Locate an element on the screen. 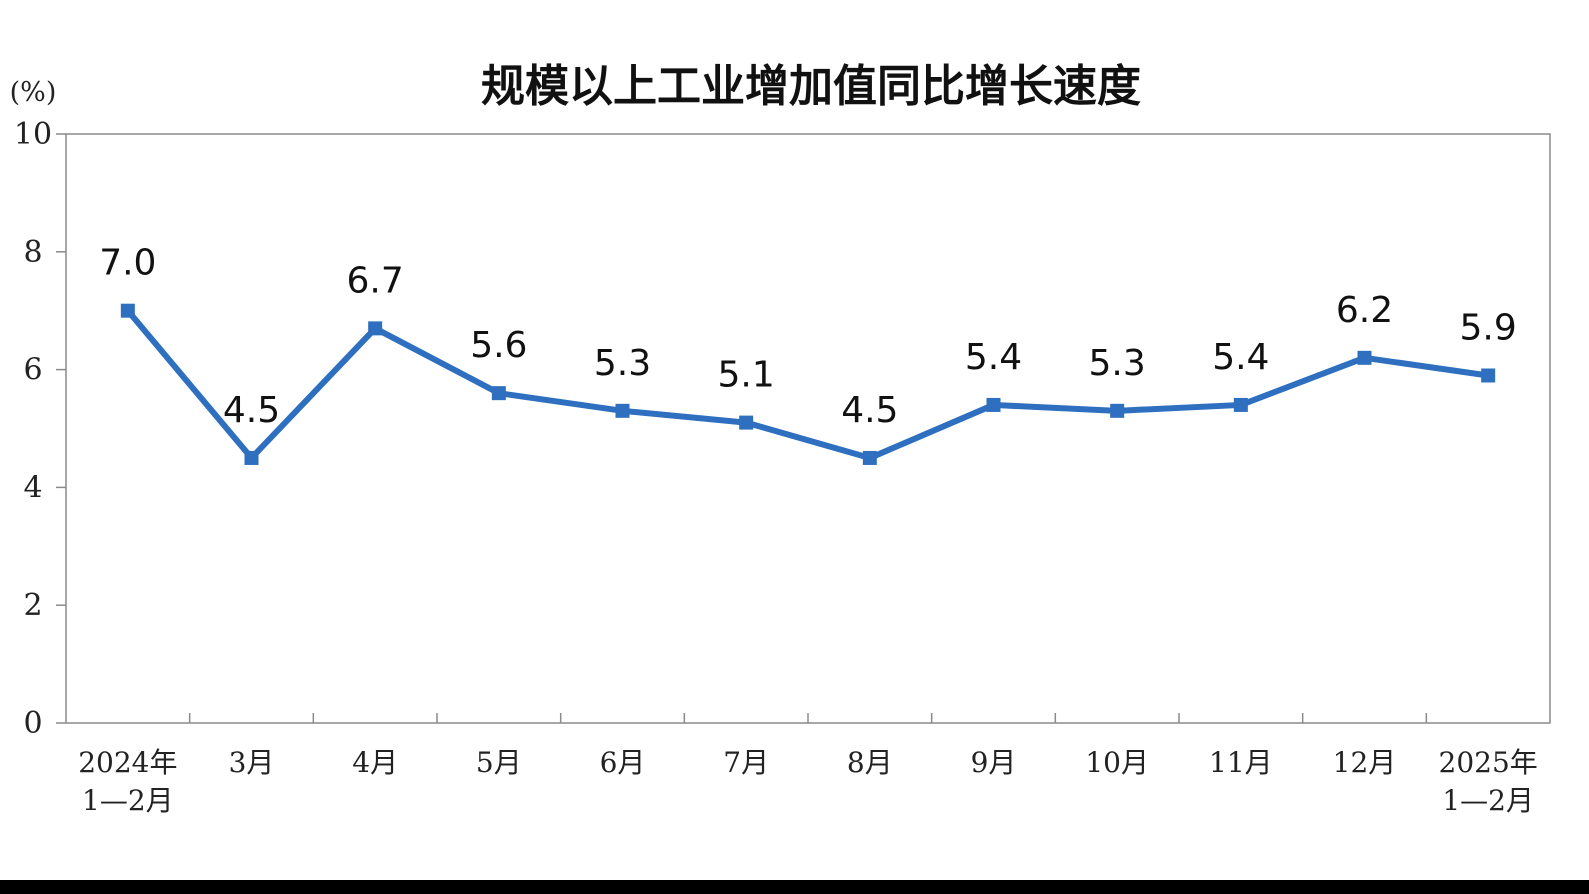  x-tick-label: 6月 is located at coordinates (623, 762).